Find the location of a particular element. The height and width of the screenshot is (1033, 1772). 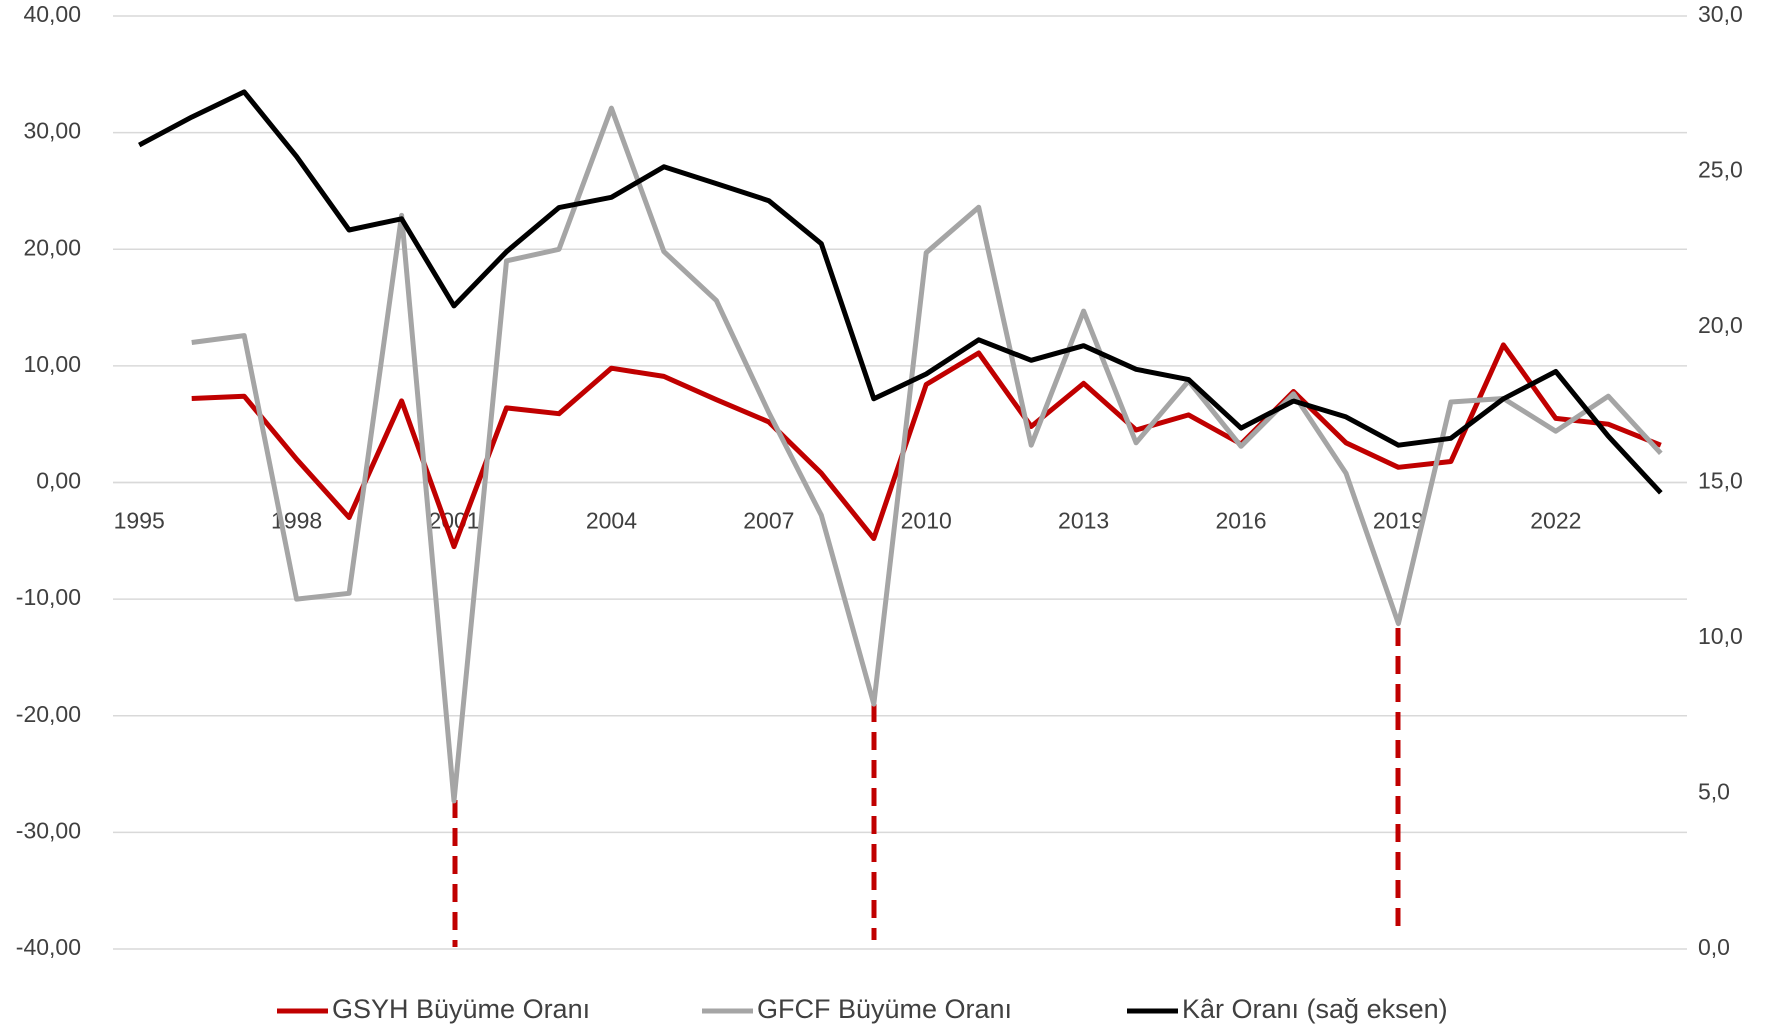

y2-tick-label: 0,0 is located at coordinates (1714, 947).